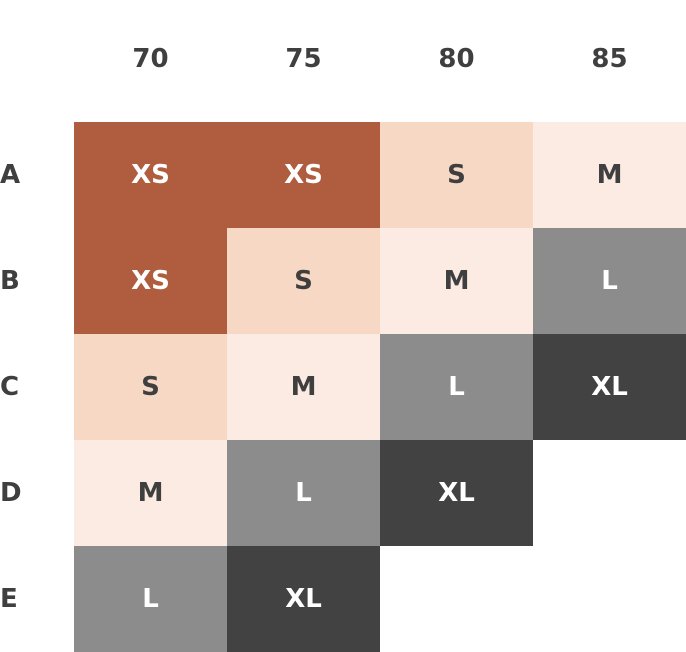  I want to click on row-label: D, so click(11, 493).